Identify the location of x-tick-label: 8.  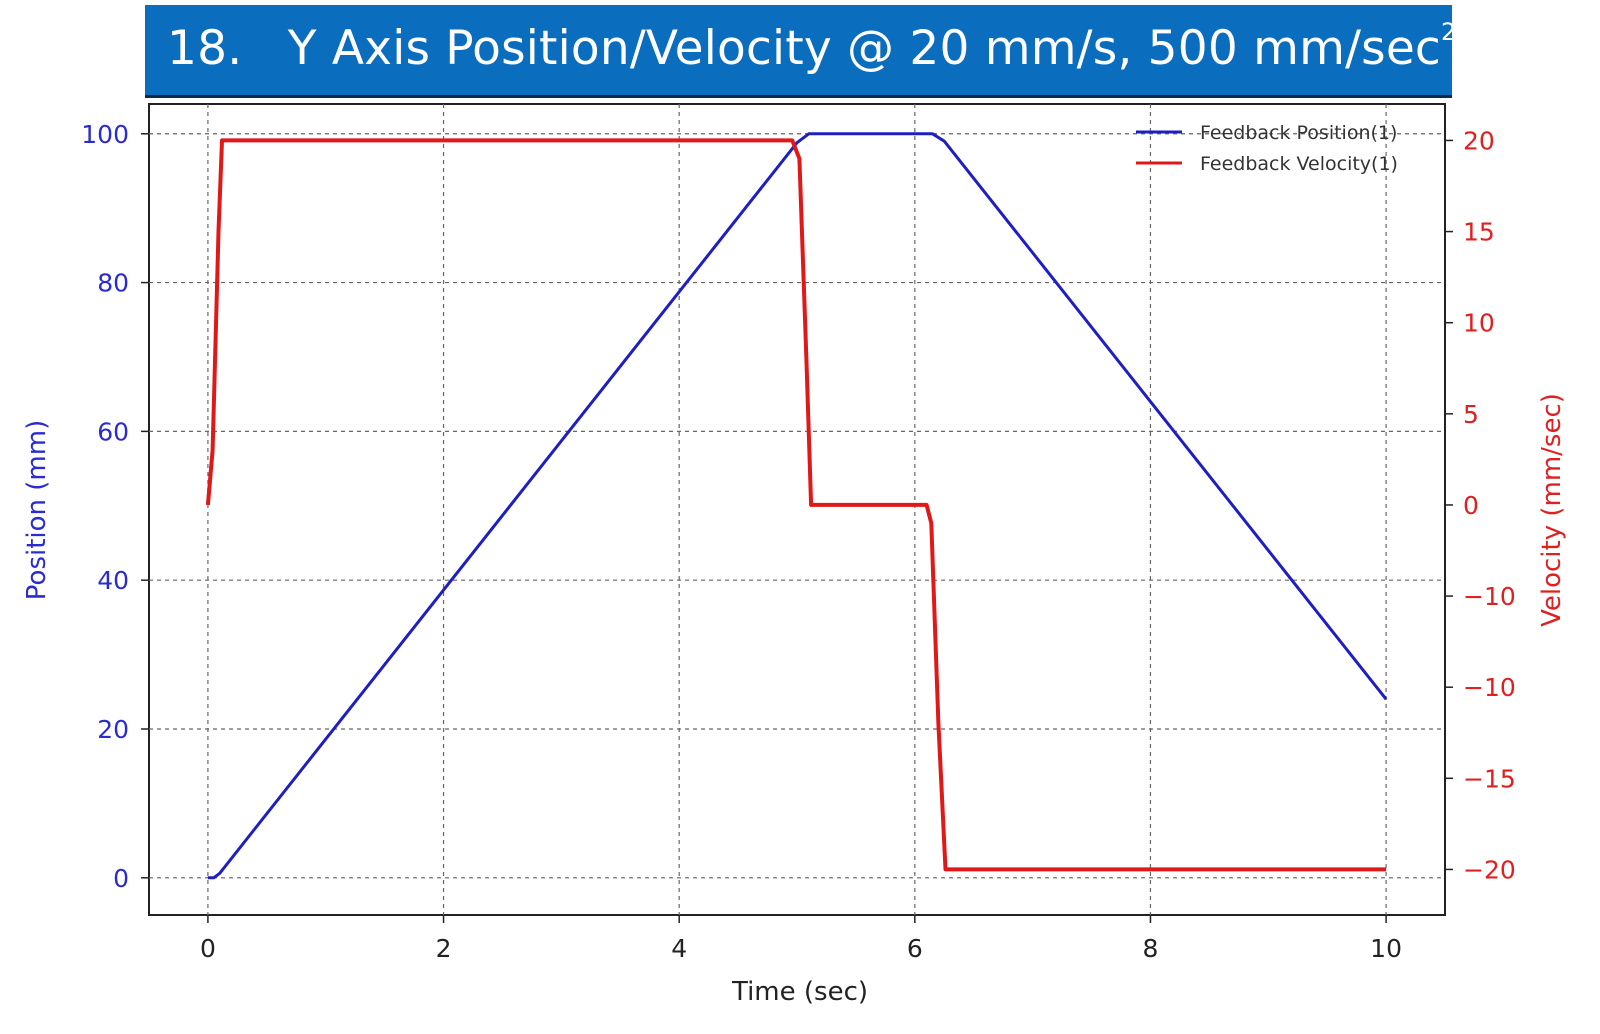
(1151, 948).